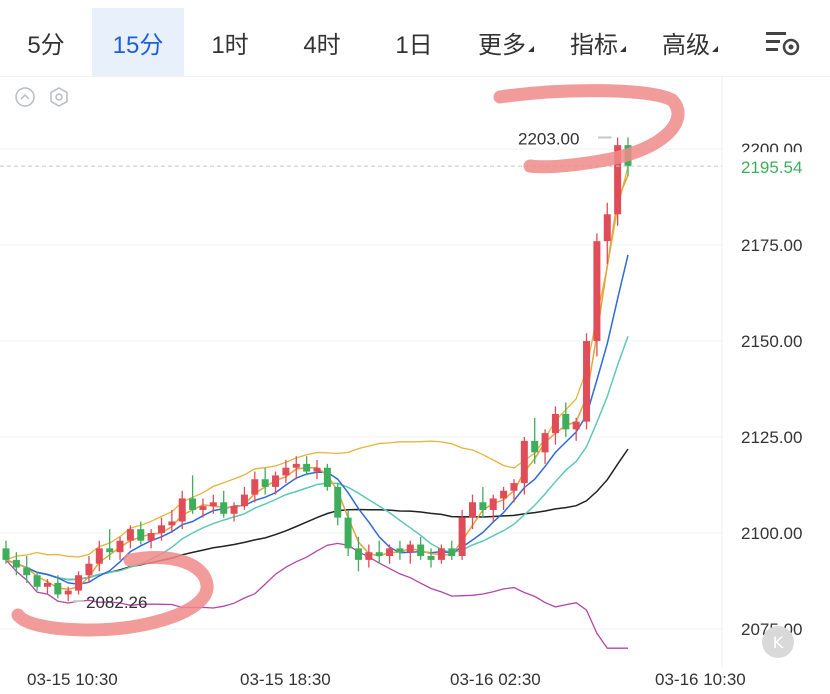 The height and width of the screenshot is (694, 830). I want to click on x-tick-label: 03-16 10:30, so click(700, 679).